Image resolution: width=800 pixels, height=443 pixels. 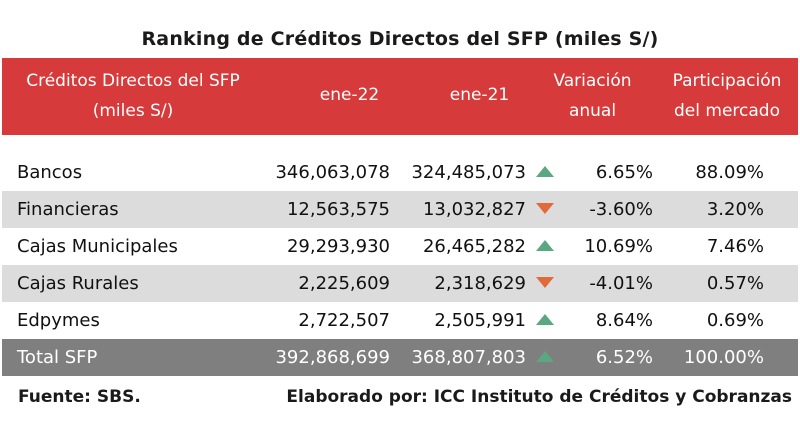 I want to click on row-ene-22: 12,563,575, so click(x=338, y=209).